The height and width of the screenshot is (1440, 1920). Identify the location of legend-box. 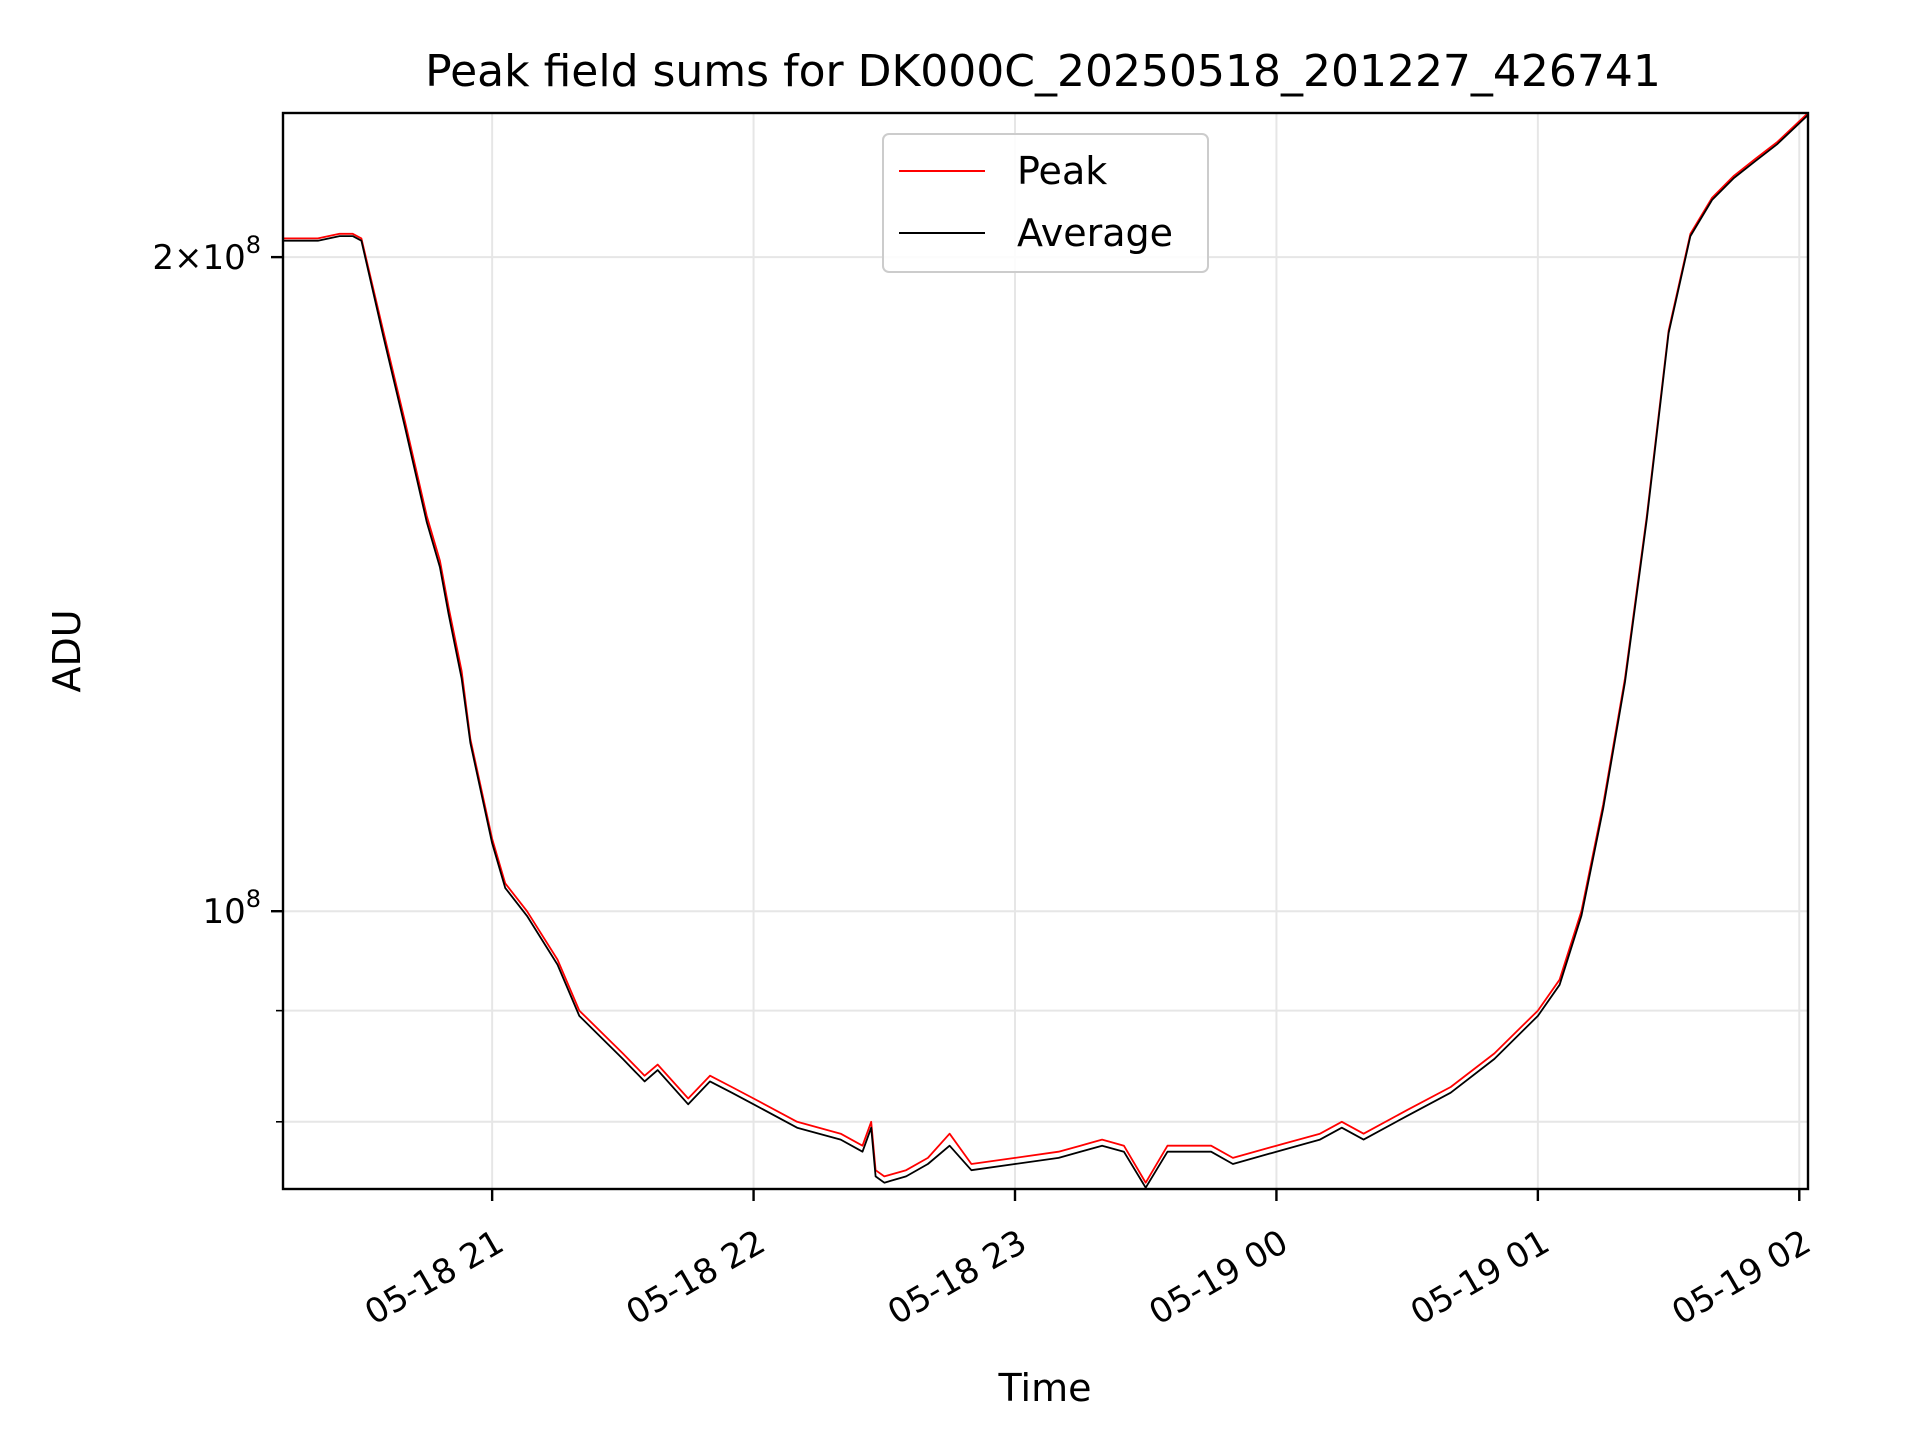
(1045, 203).